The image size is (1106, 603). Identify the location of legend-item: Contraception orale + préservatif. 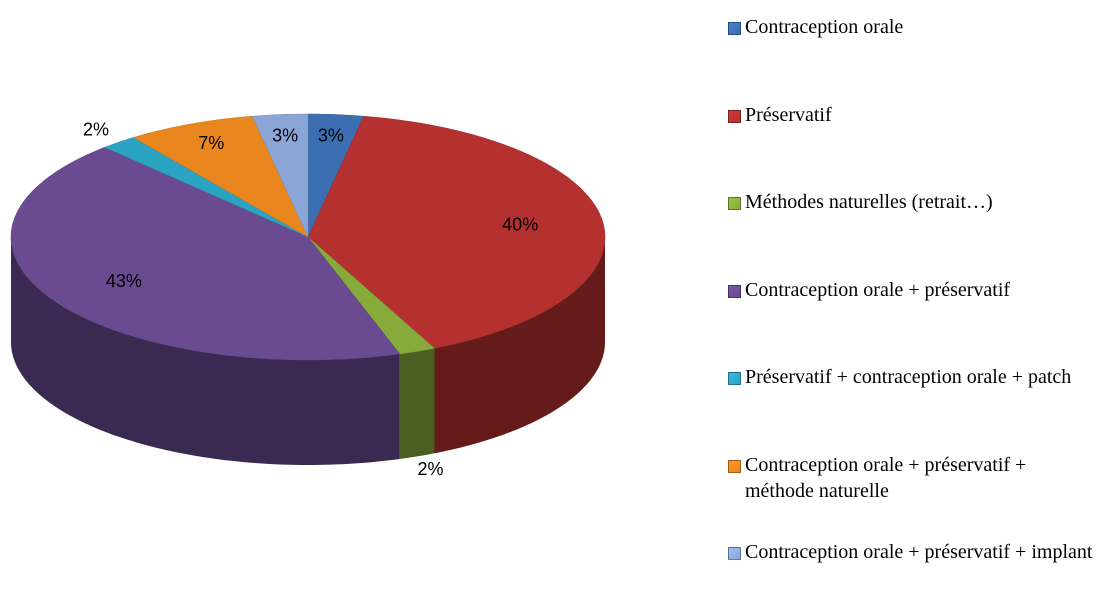
(914, 290).